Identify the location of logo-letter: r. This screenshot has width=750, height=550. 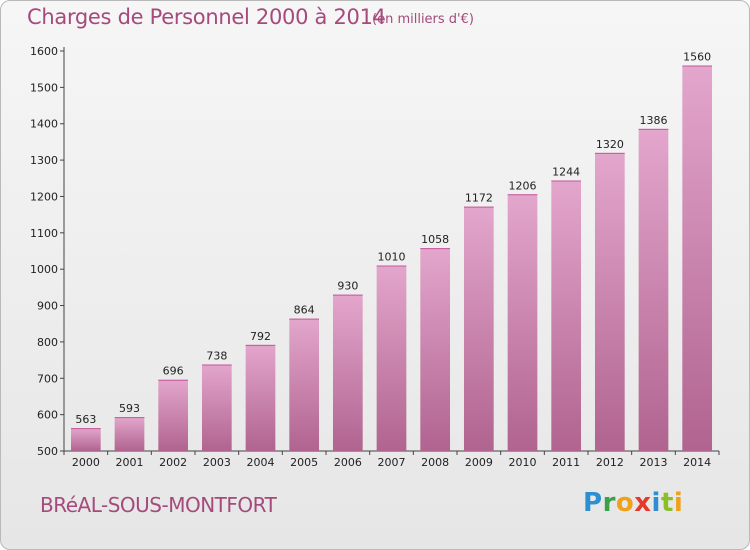
(609, 503).